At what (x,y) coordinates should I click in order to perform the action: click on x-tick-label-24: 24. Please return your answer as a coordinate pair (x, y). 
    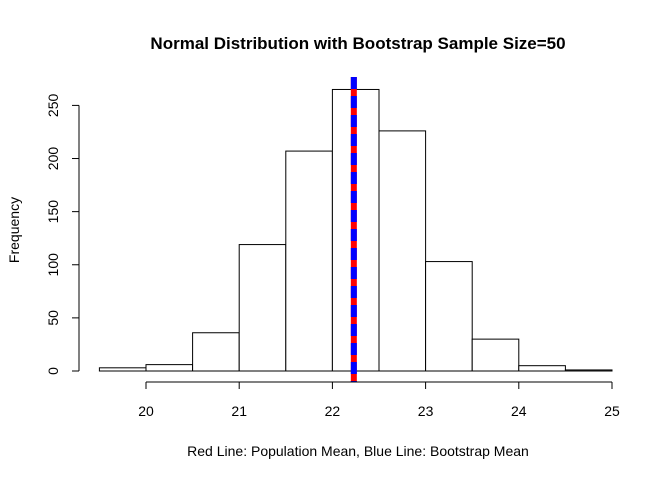
    Looking at the image, I should click on (519, 411).